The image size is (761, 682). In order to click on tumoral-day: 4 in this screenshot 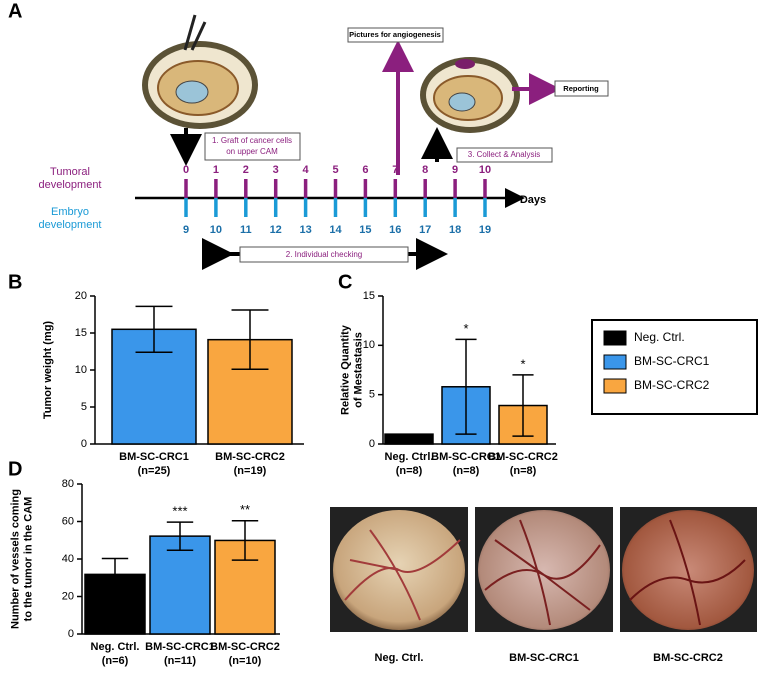, I will do `click(306, 170)`.